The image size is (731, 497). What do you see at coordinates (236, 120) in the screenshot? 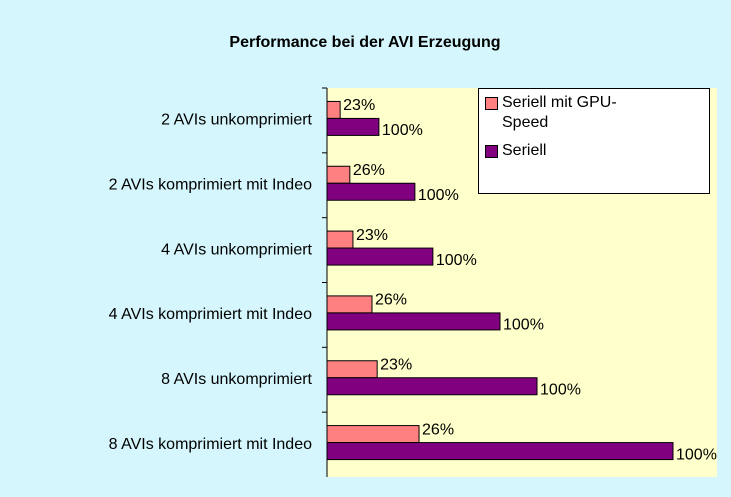
I see `y-tick-label: 2 AVIs unkomprimiert` at bounding box center [236, 120].